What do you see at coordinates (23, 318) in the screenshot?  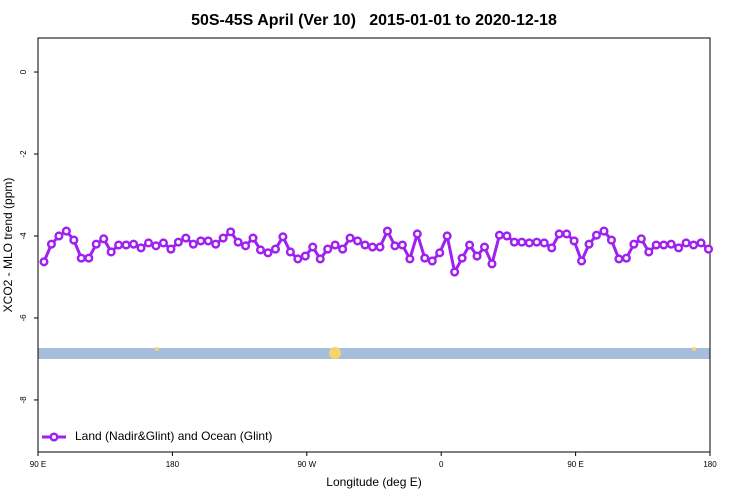 I see `y-tick-label: -6` at bounding box center [23, 318].